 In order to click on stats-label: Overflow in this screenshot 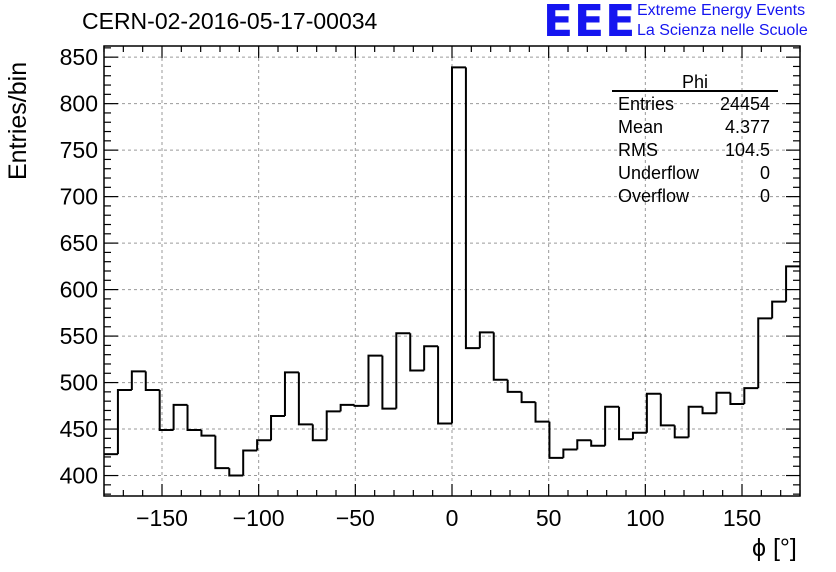, I will do `click(654, 196)`.